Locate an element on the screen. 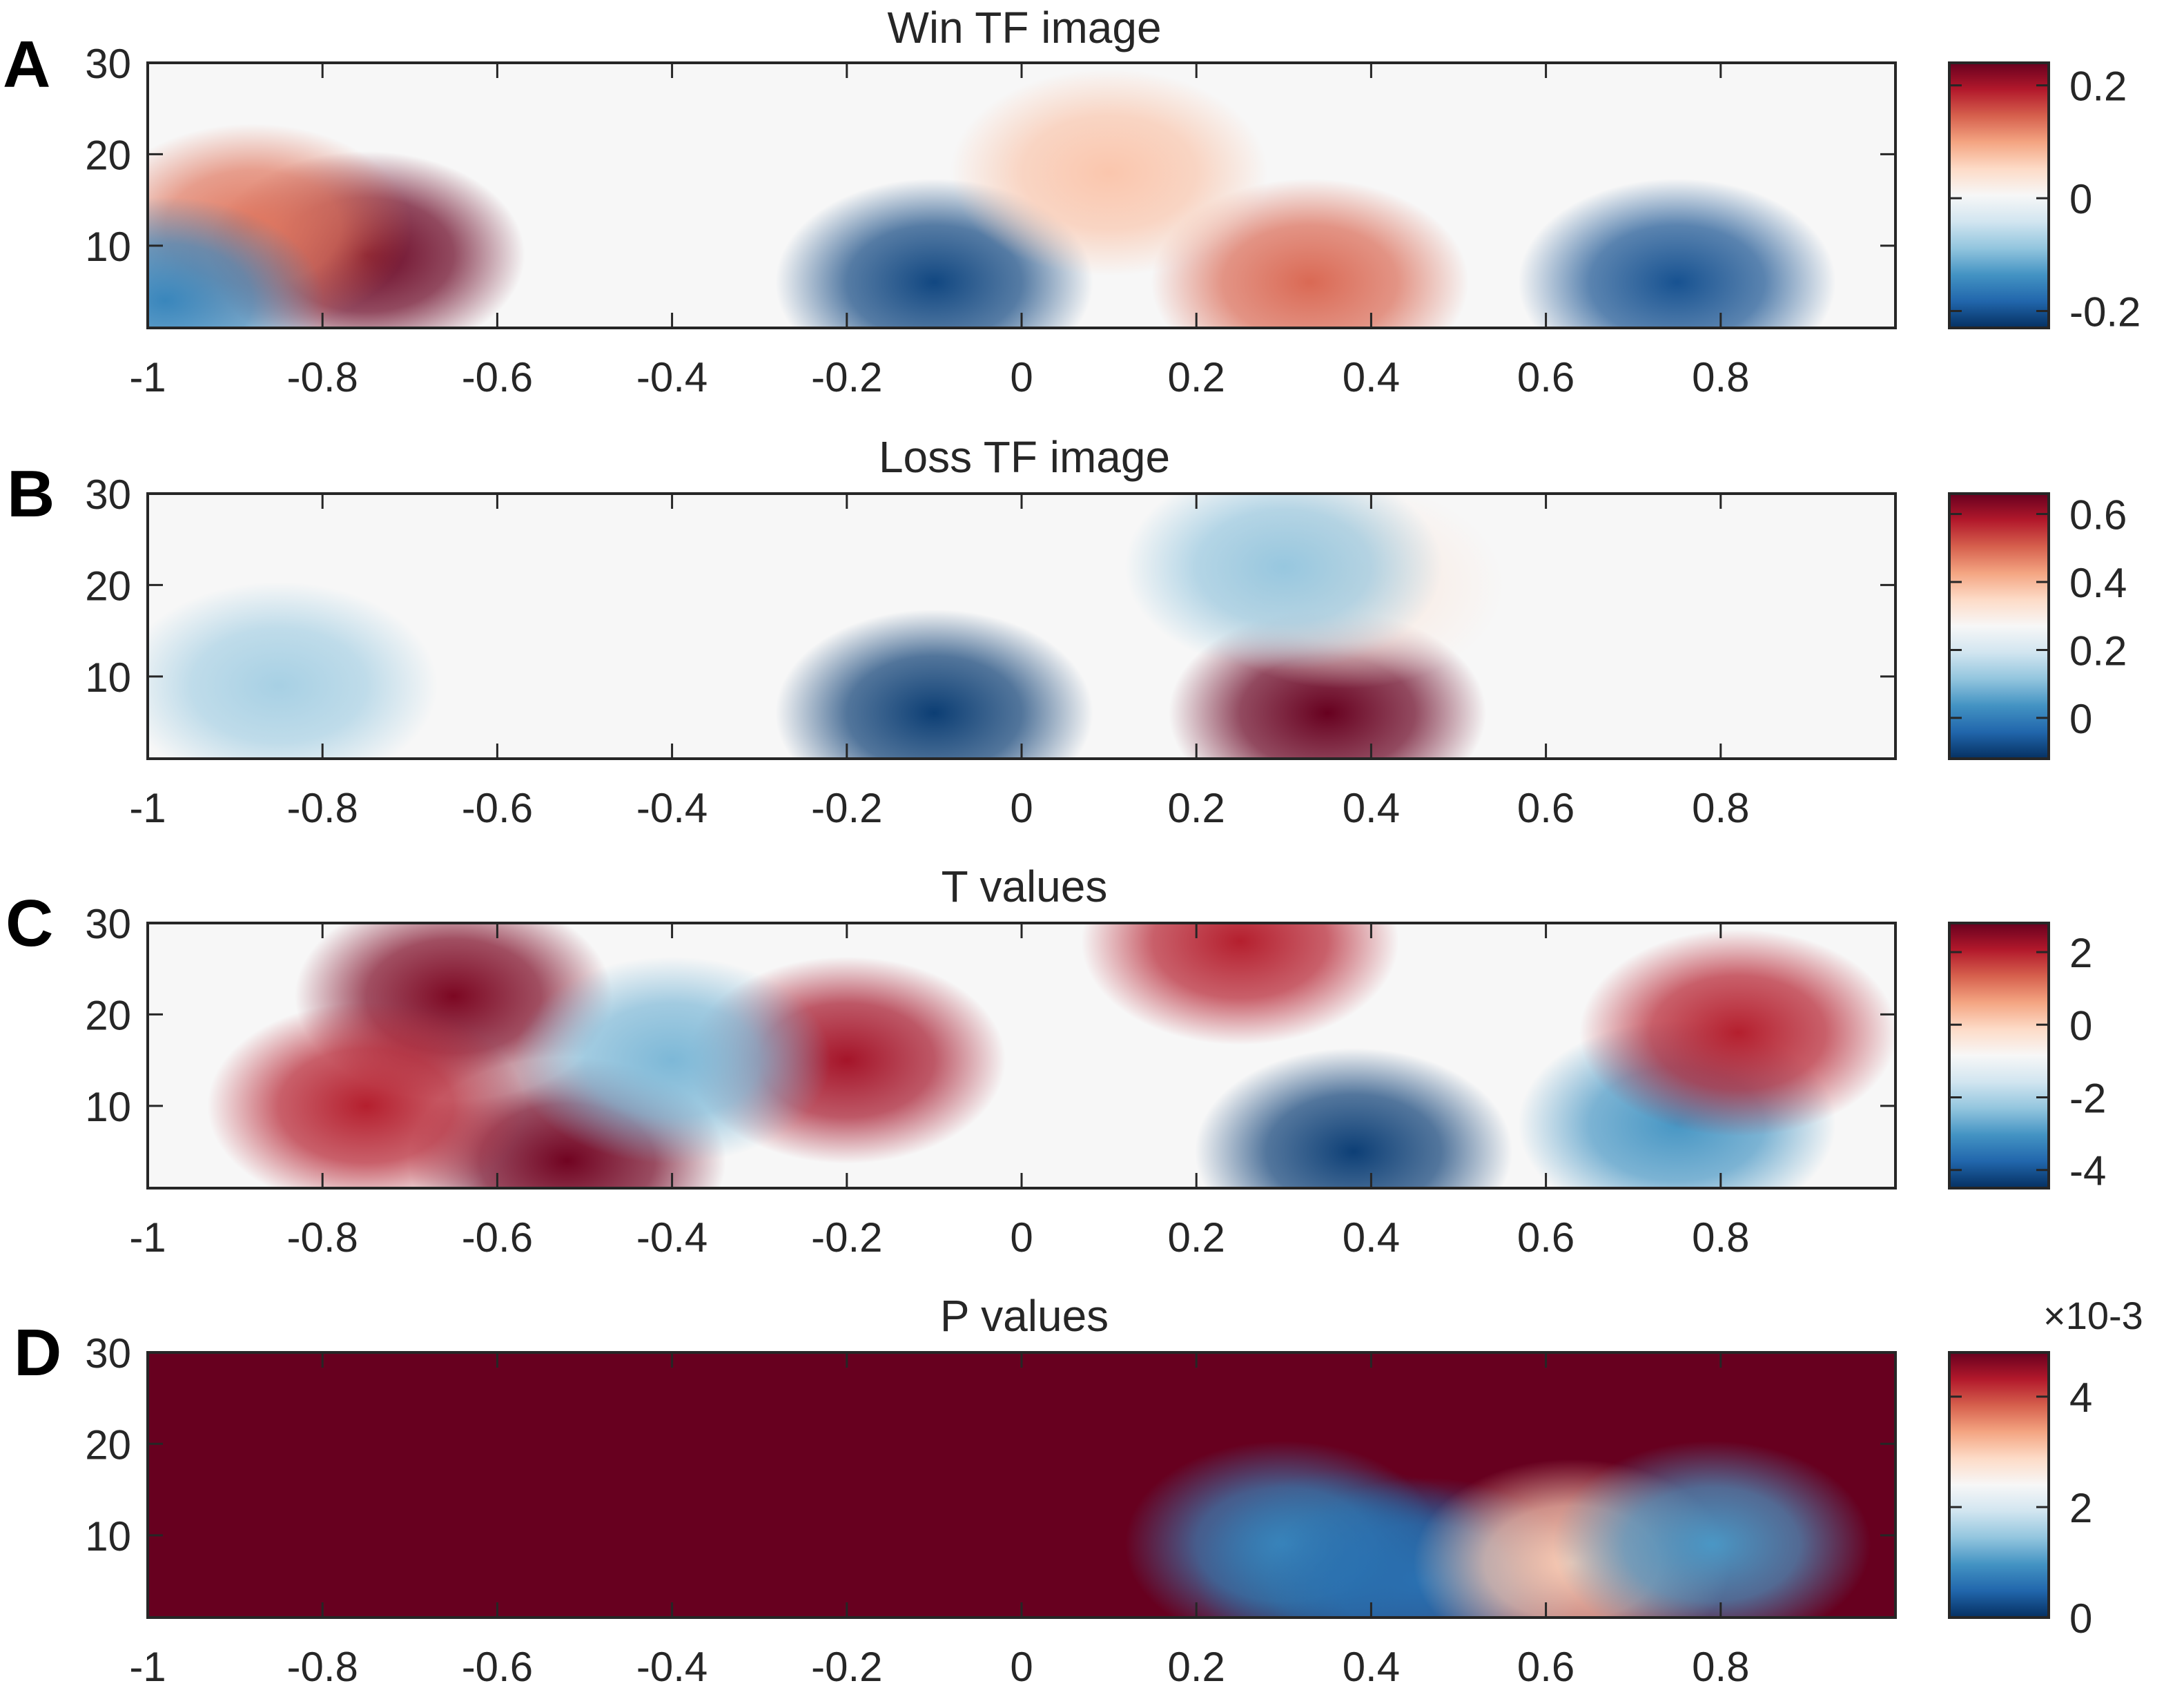 The height and width of the screenshot is (1699, 2184). panel-title: Win TF image is located at coordinates (1024, 27).